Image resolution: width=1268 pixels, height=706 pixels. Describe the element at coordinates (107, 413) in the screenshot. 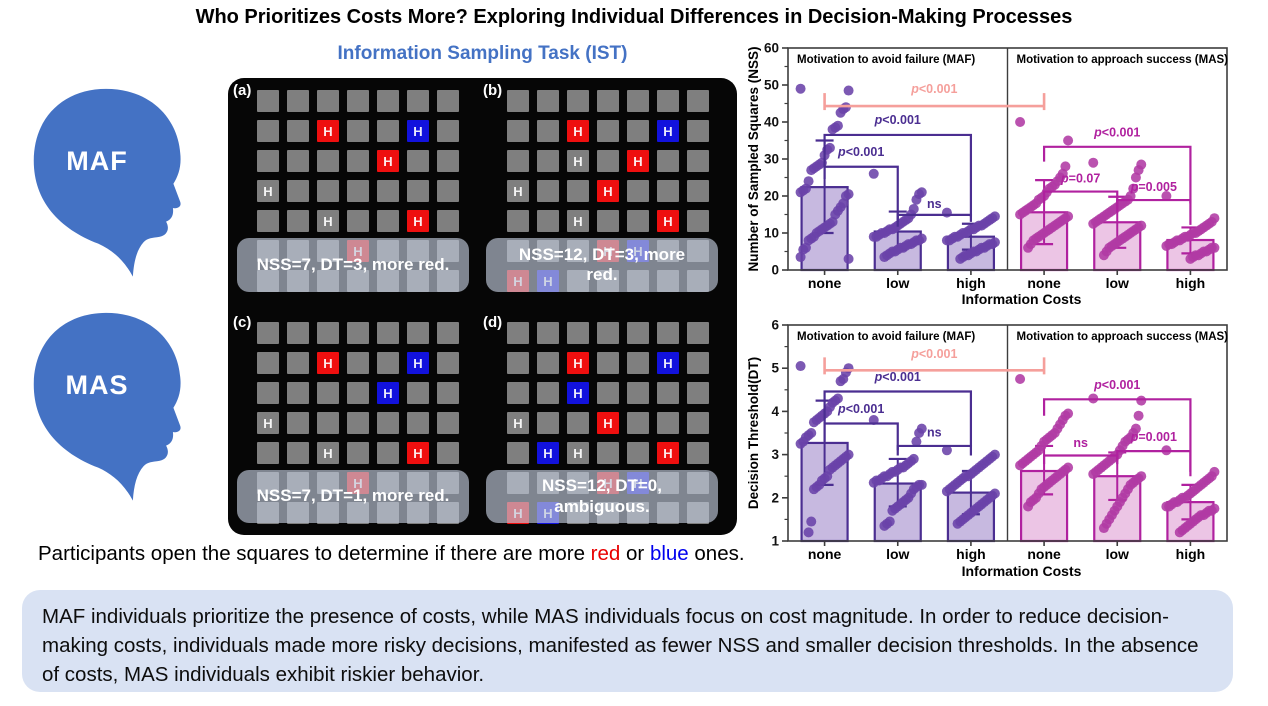

I see `mas-head: MAS` at that location.